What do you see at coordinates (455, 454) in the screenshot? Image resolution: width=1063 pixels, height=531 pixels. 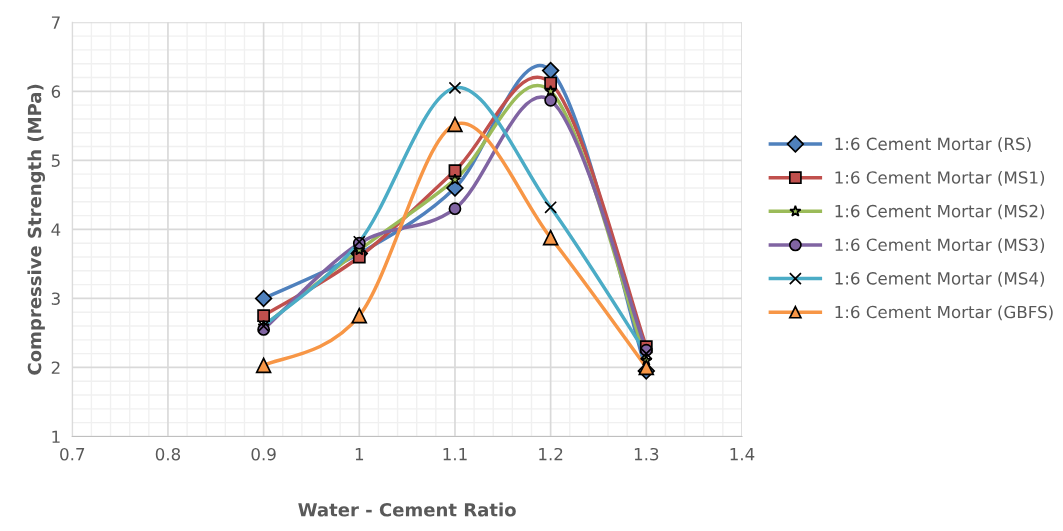 I see `x-tick-label: 1.1` at bounding box center [455, 454].